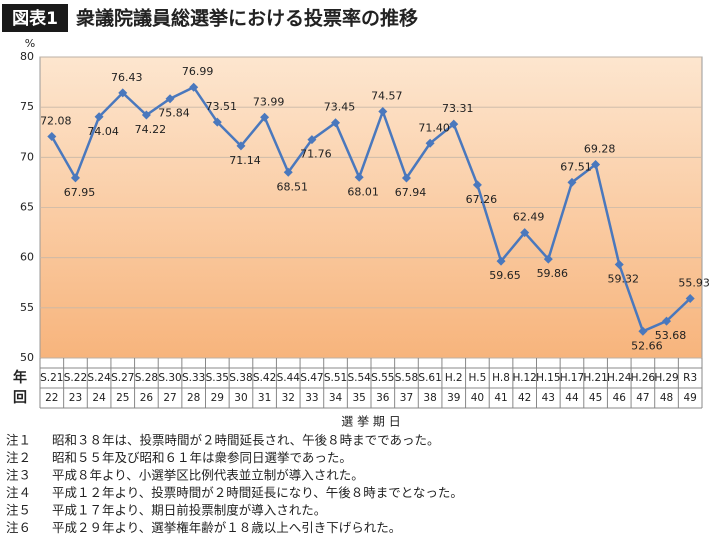 The height and width of the screenshot is (535, 710). What do you see at coordinates (643, 378) in the screenshot?
I see `x-tick-label: H.26` at bounding box center [643, 378].